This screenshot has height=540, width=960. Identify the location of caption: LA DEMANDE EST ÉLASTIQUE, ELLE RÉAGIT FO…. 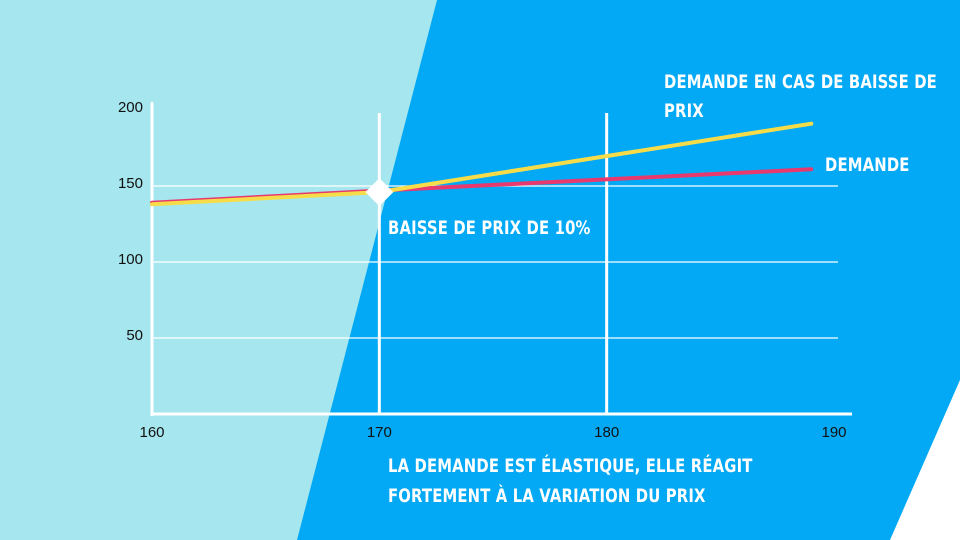
(570, 481).